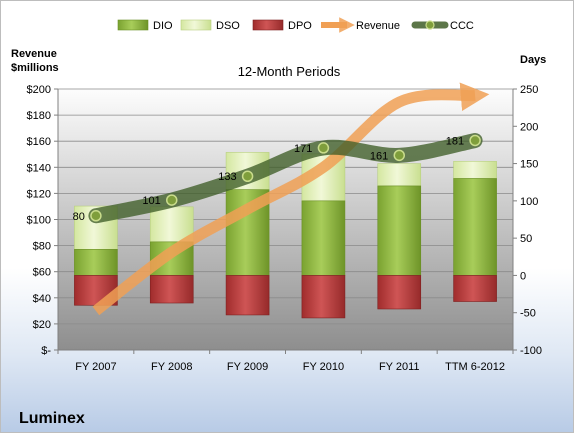 Image resolution: width=574 pixels, height=434 pixels. Describe the element at coordinates (39, 90) in the screenshot. I see `left-tick-label: $200` at that location.